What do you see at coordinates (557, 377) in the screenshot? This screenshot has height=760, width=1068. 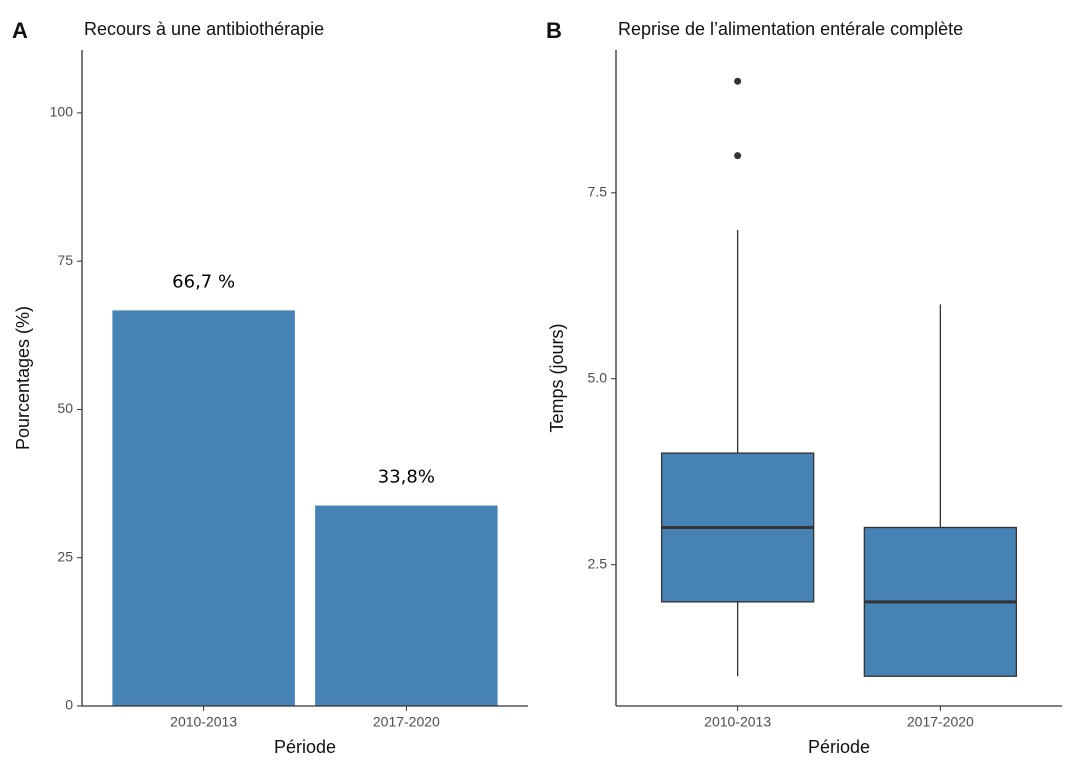 I see `y-axis-title: Temps (jours)` at bounding box center [557, 377].